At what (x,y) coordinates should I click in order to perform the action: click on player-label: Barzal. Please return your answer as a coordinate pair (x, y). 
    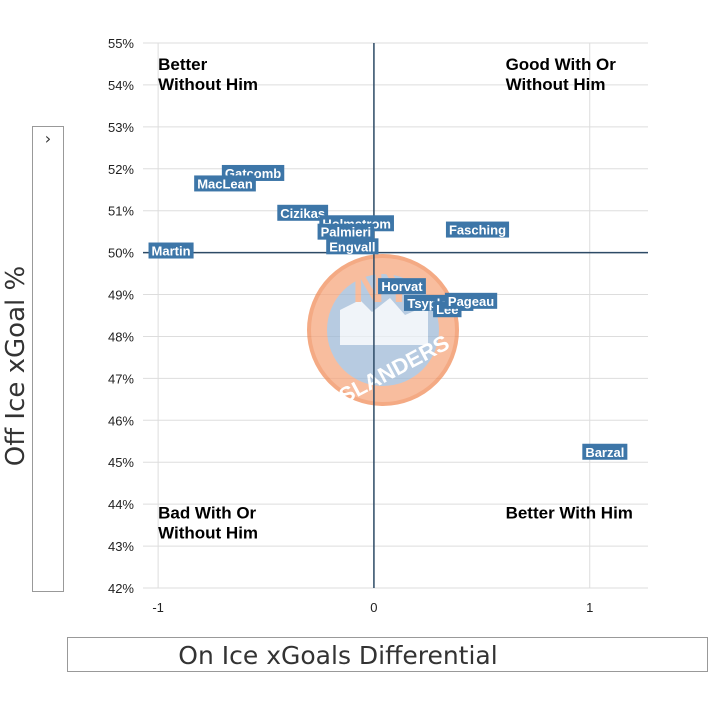
    Looking at the image, I should click on (604, 452).